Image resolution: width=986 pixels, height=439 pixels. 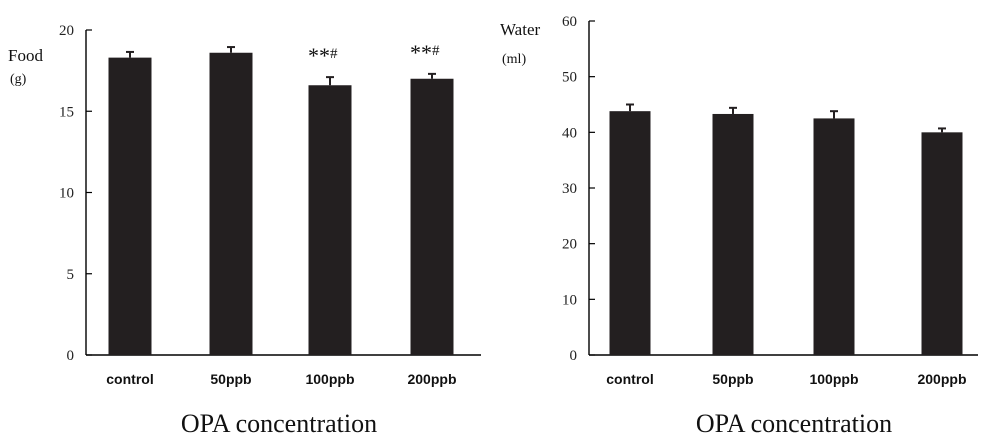 I want to click on food-y-tick-label: 5, so click(x=71, y=275).